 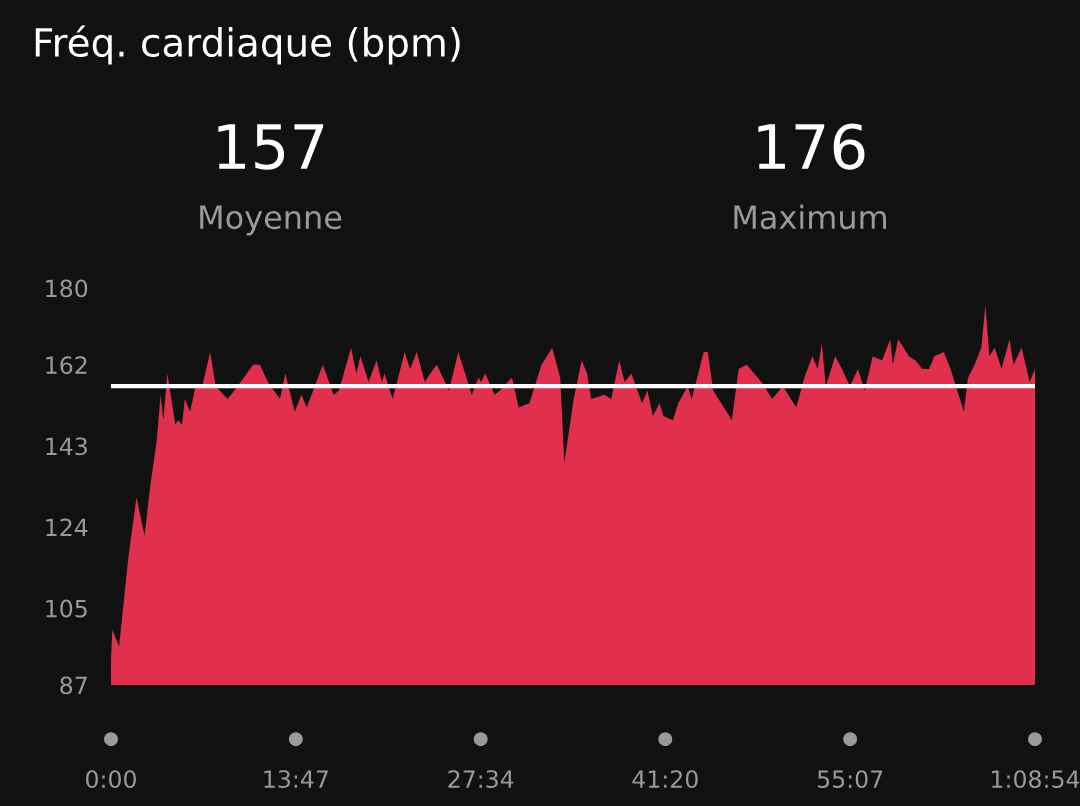 I want to click on x-tick-label: 41:20, so click(x=665, y=779).